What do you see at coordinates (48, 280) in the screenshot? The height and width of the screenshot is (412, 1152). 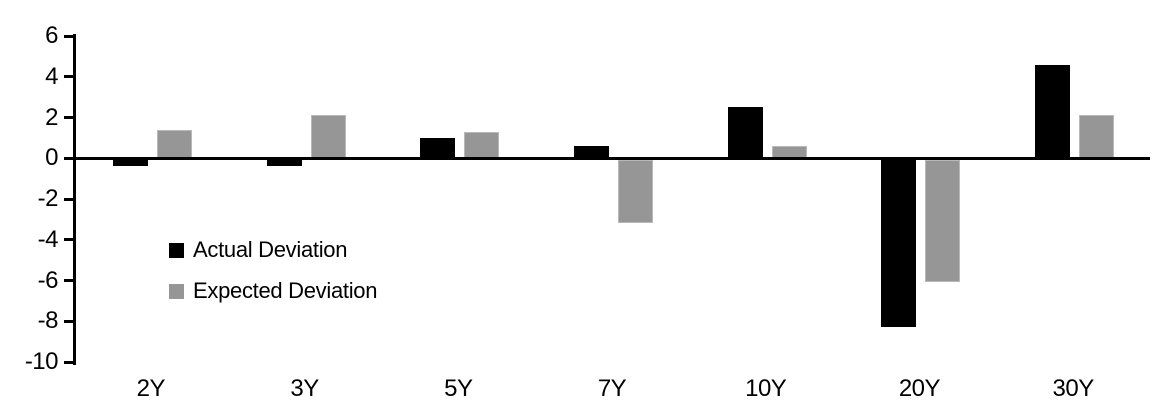 I see `y-axis-tick-label: -6` at bounding box center [48, 280].